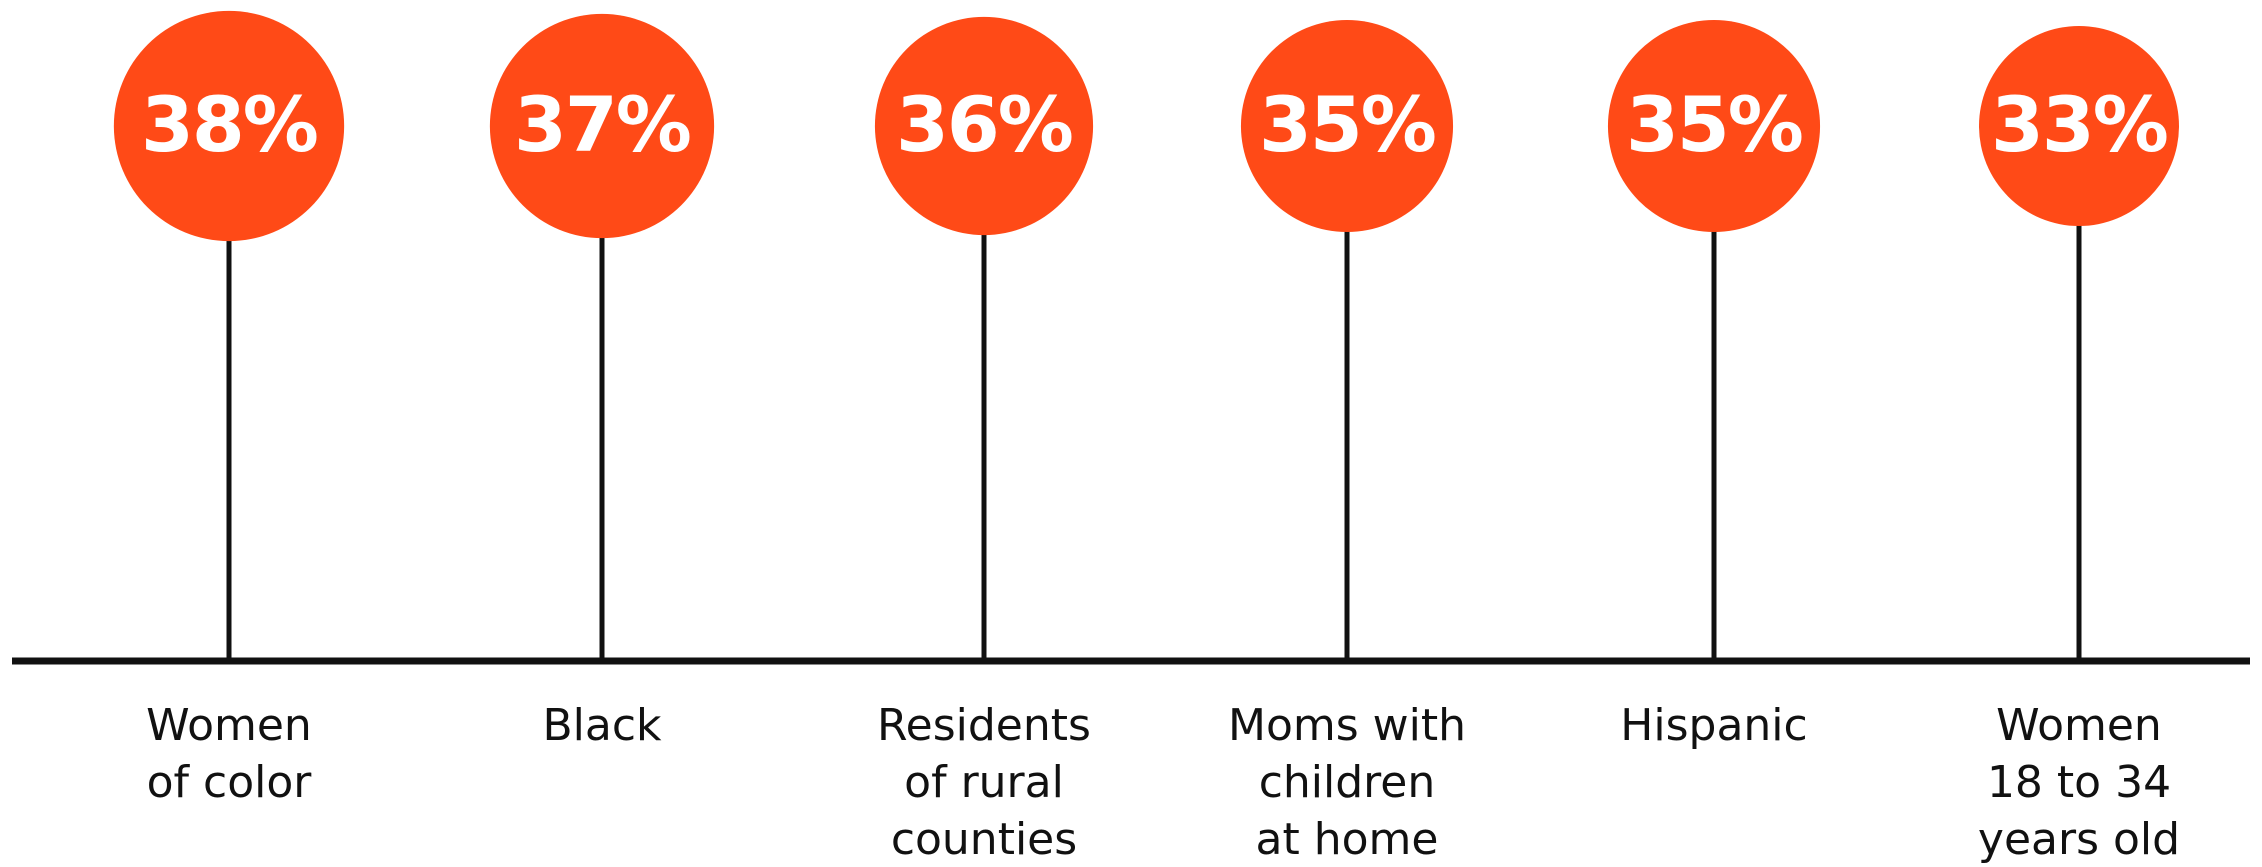 This screenshot has width=2262, height=867. I want to click on value-label: 37%, so click(602, 124).